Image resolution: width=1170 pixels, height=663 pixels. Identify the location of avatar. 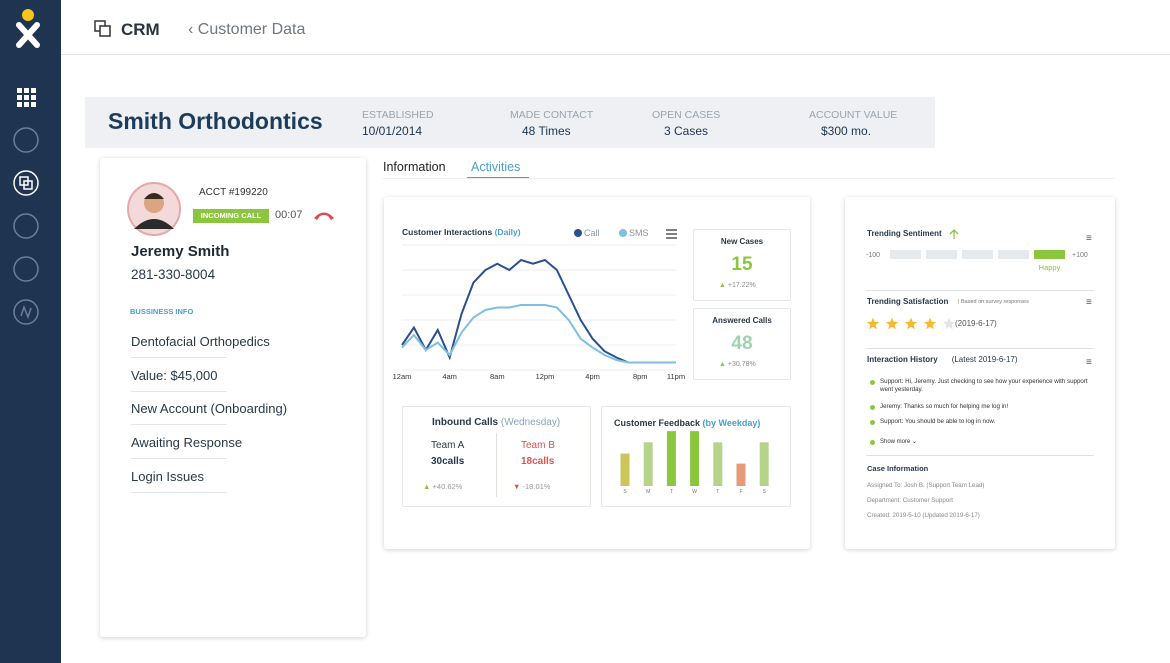
(154, 209).